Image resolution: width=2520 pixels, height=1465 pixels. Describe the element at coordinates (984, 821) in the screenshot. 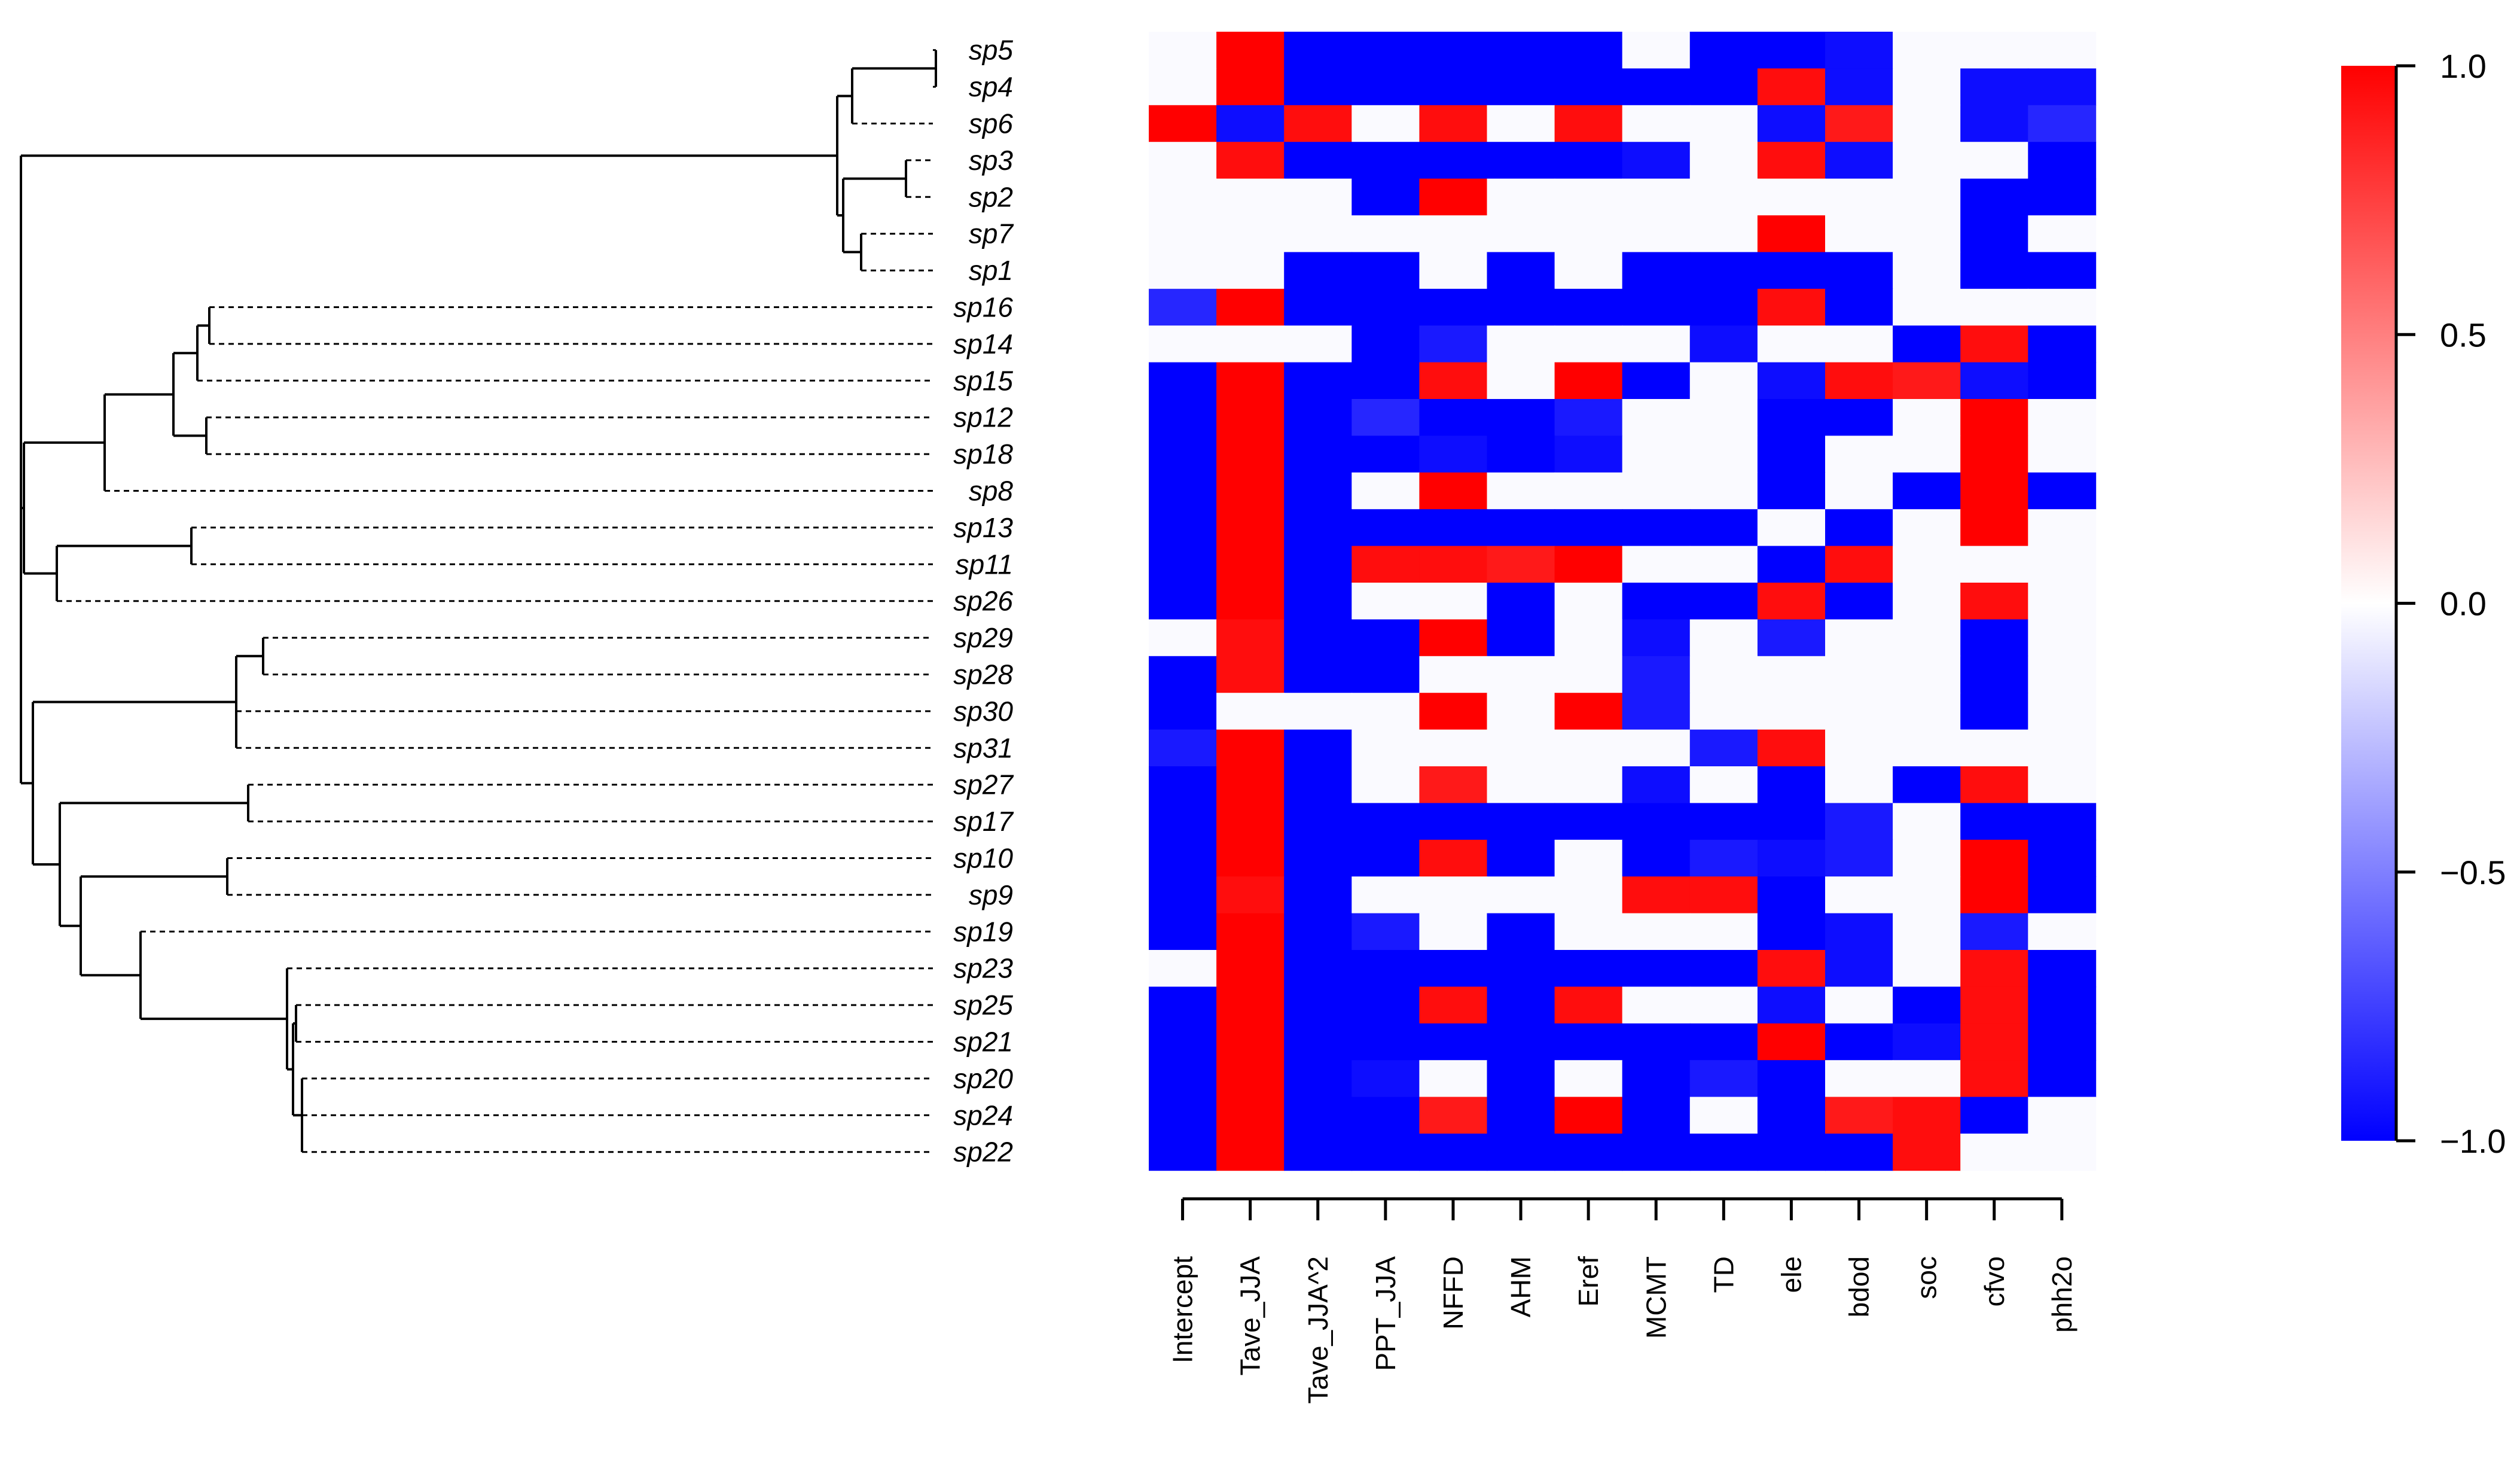

I see `species-label: sp17` at that location.